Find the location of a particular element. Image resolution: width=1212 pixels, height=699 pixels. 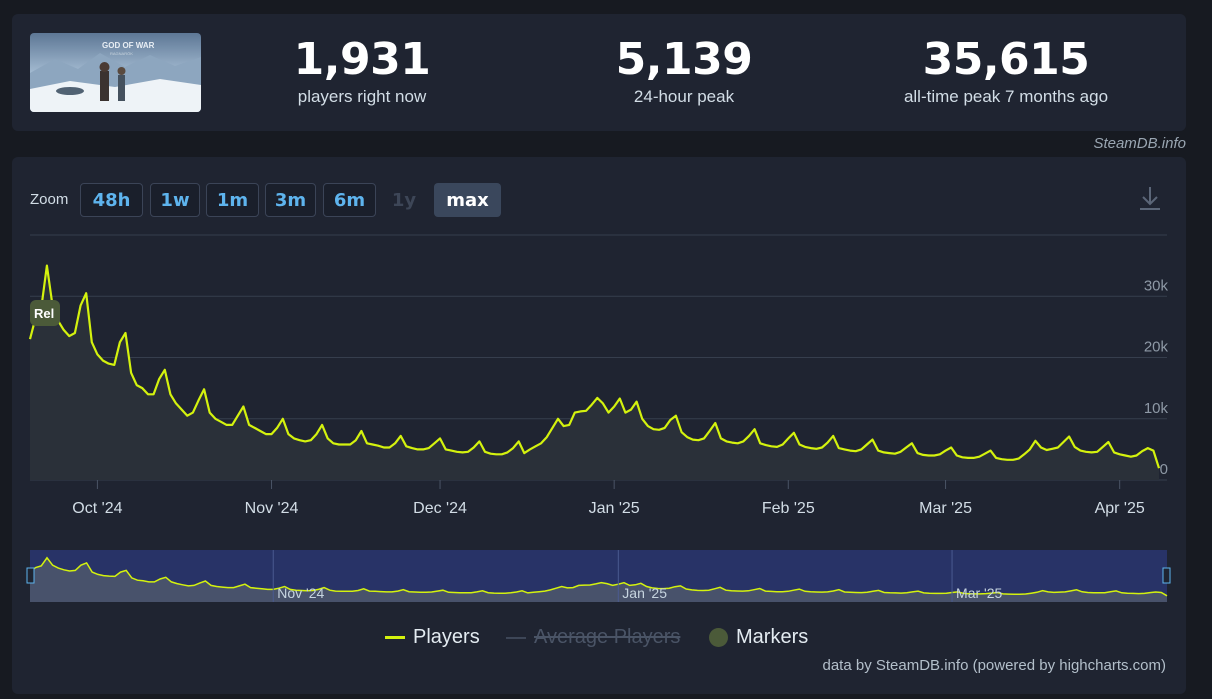

stat-alltime-peak: 35,615 all-time peak 7 months ago is located at coordinates (1006, 71).